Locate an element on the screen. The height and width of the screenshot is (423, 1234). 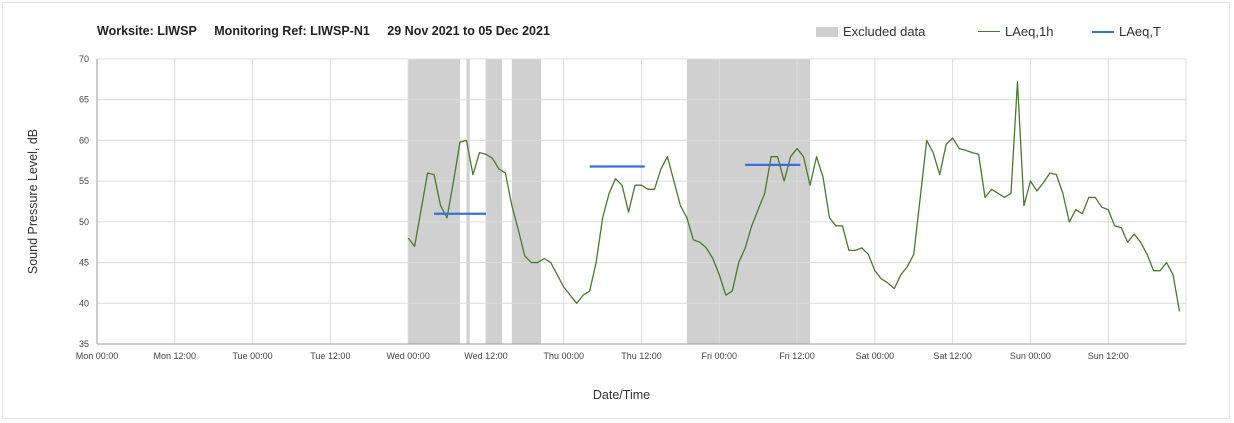
legend-item-laeq-1h: LAeq,1h is located at coordinates (1015, 31).